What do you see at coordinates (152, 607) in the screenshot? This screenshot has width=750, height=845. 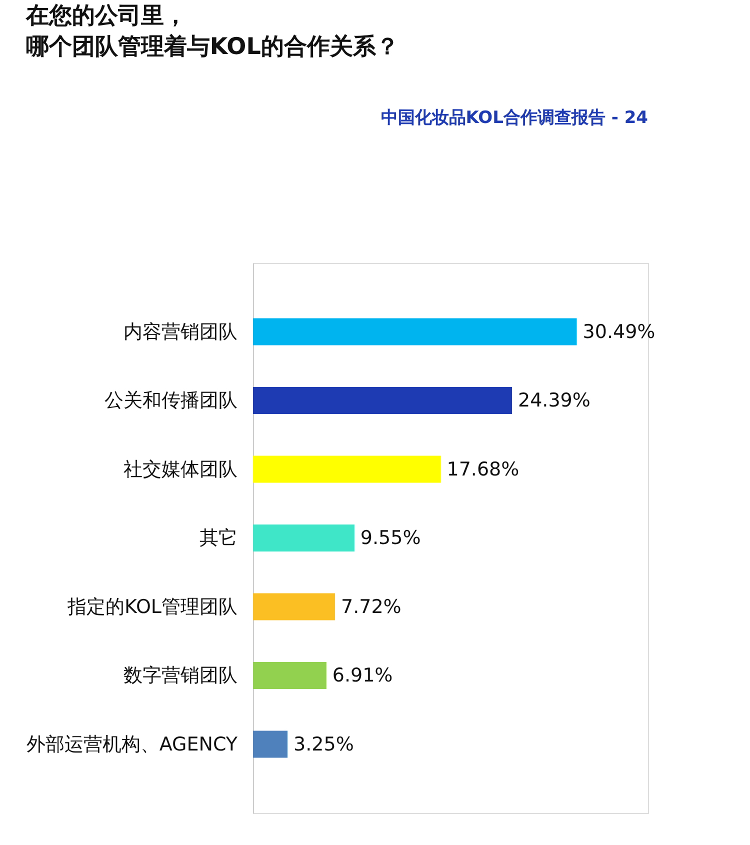 I see `y-tick-label: 指定的KOL管理团队` at bounding box center [152, 607].